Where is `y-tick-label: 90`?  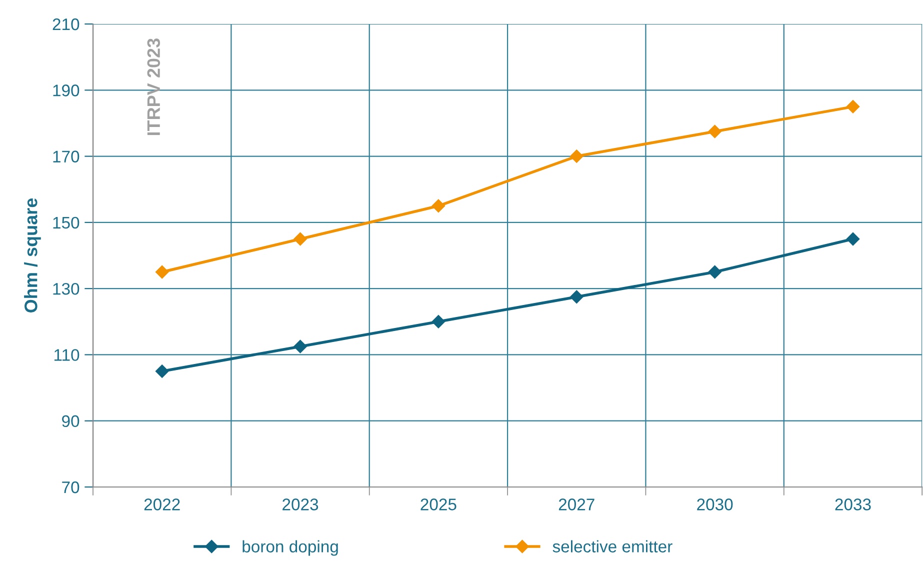
y-tick-label: 90 is located at coordinates (71, 421).